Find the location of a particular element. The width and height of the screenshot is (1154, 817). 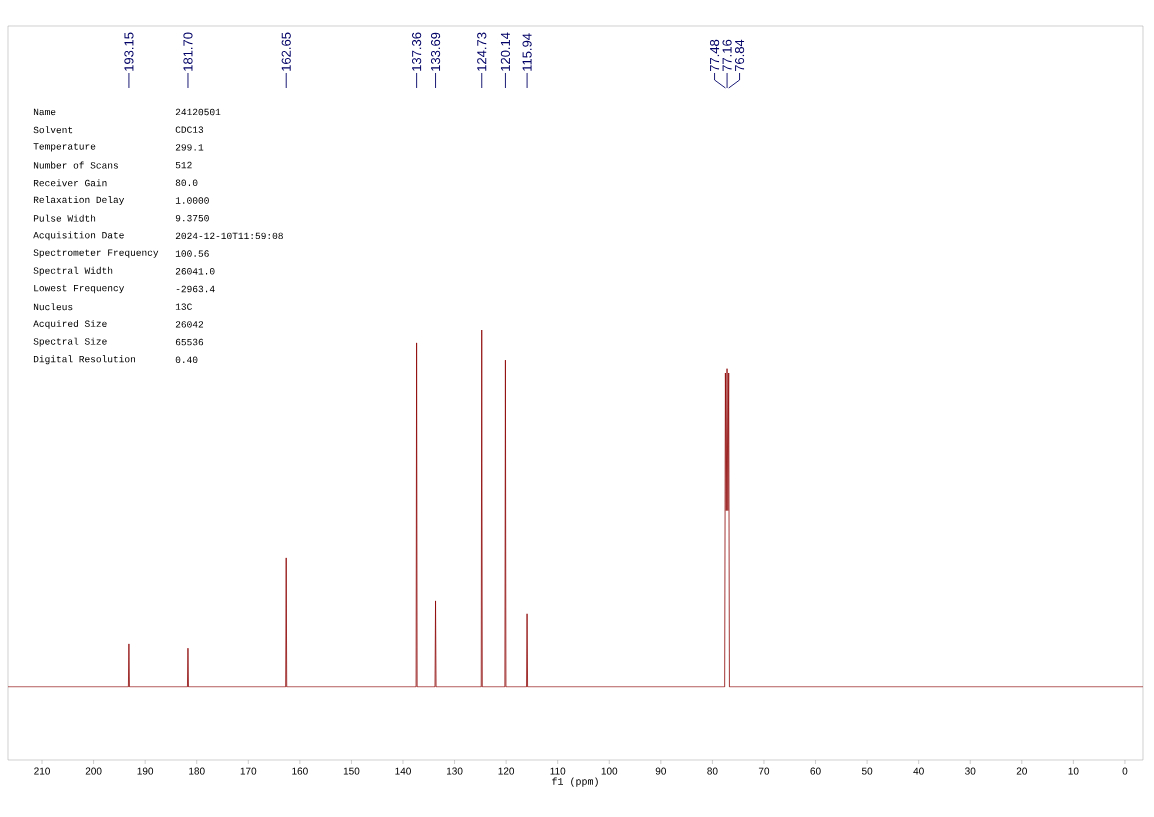

annotation: 137.36 is located at coordinates (417, 51).